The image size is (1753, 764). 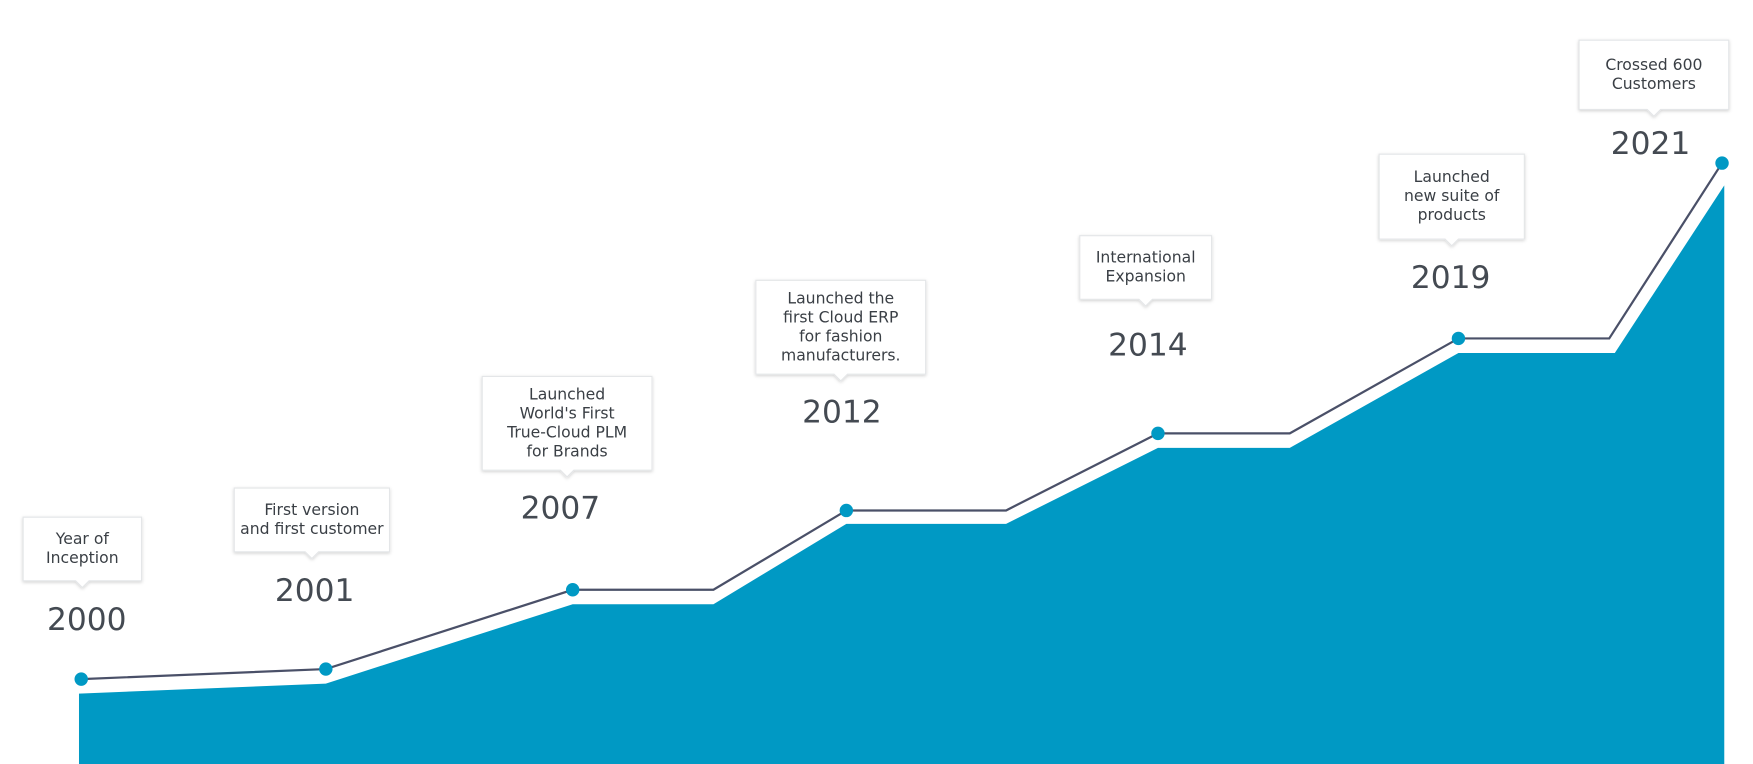 I want to click on milestone-label: products, so click(x=1452, y=214).